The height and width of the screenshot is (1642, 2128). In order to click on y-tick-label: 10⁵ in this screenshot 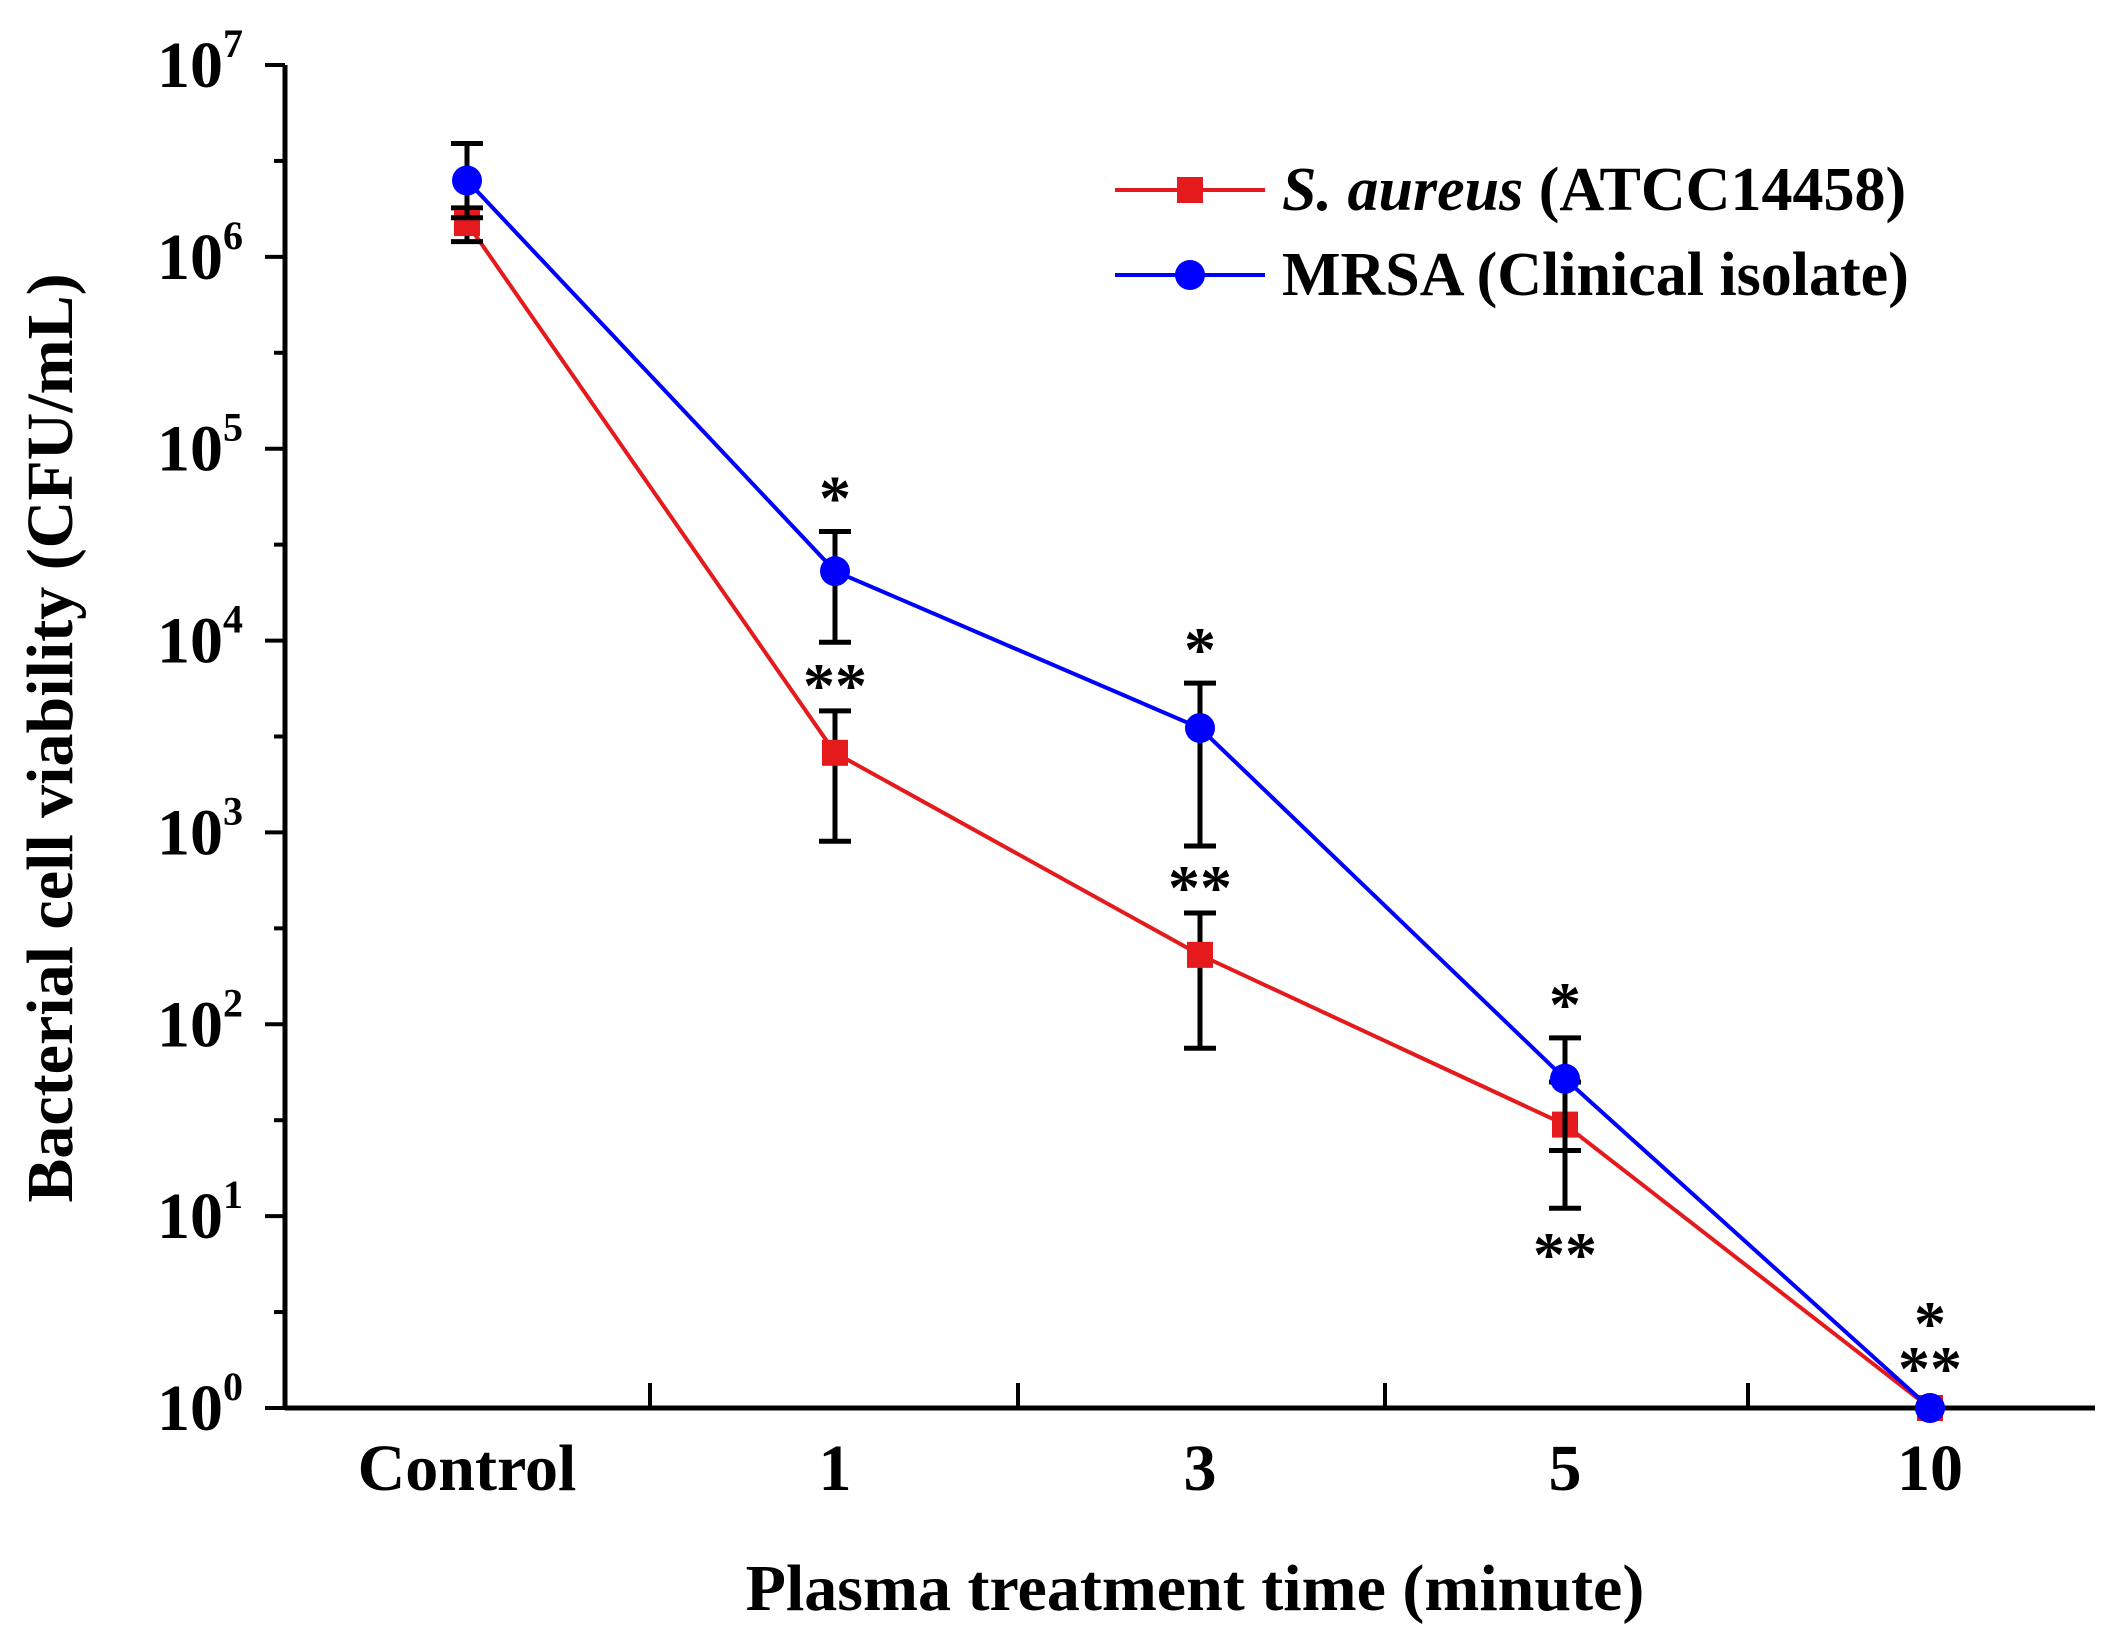, I will do `click(200, 445)`.